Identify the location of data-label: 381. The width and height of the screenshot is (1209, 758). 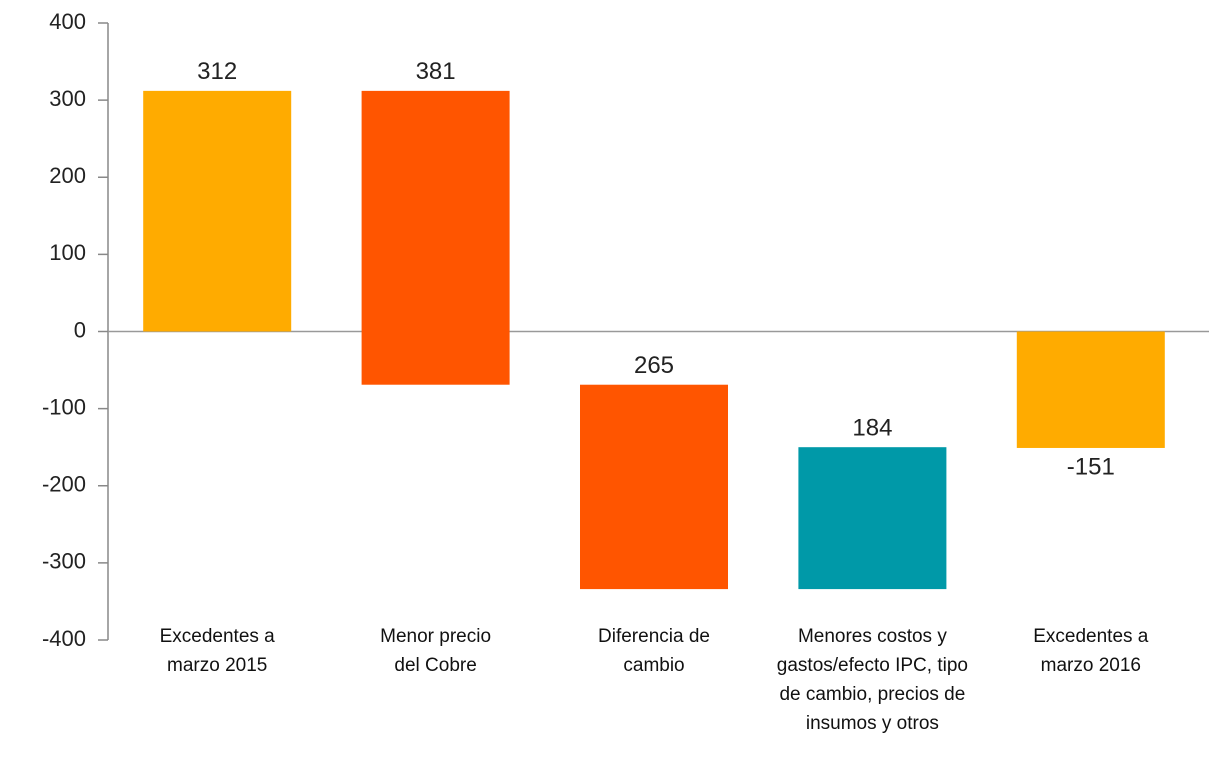
(436, 71).